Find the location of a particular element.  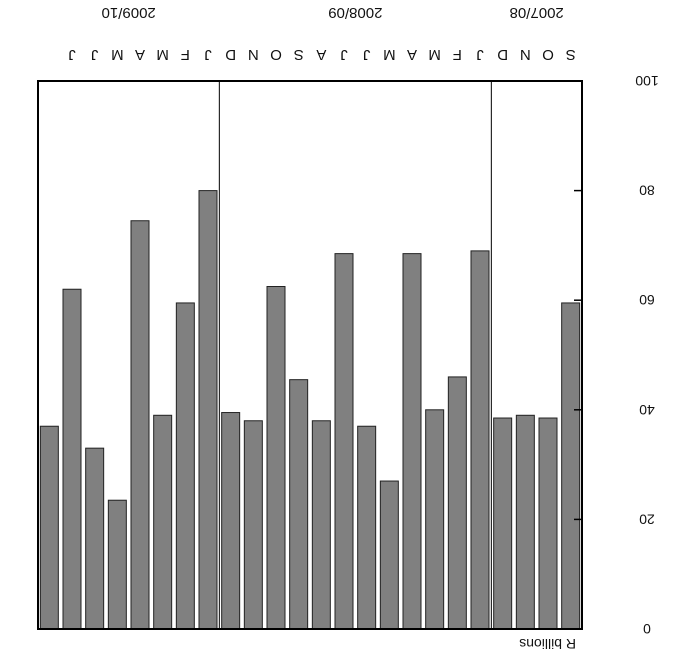

y-tick-label: 0 is located at coordinates (647, 629).